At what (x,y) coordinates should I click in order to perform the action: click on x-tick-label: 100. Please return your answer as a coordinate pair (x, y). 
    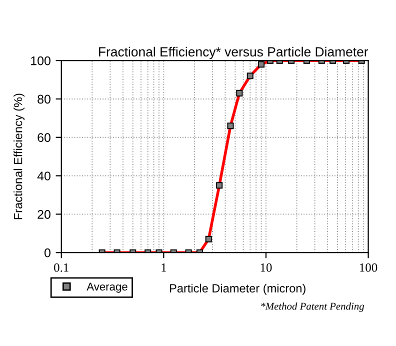
    Looking at the image, I should click on (369, 267).